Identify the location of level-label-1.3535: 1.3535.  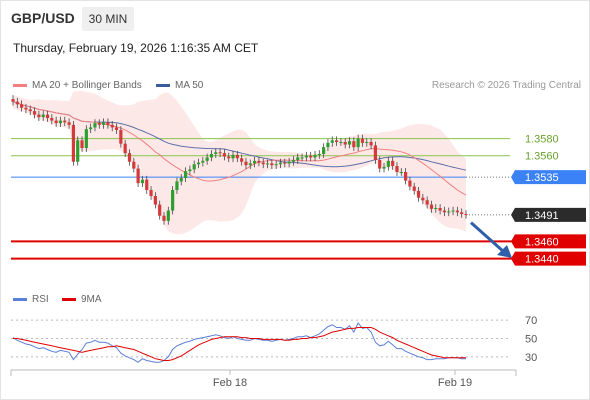
(542, 178).